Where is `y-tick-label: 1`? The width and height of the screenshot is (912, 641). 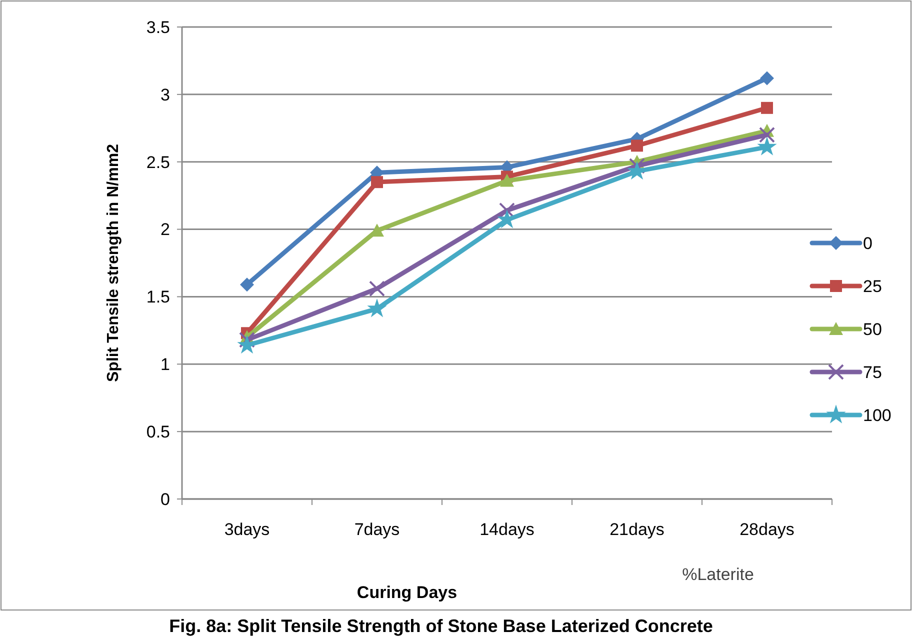
y-tick-label: 1 is located at coordinates (165, 364).